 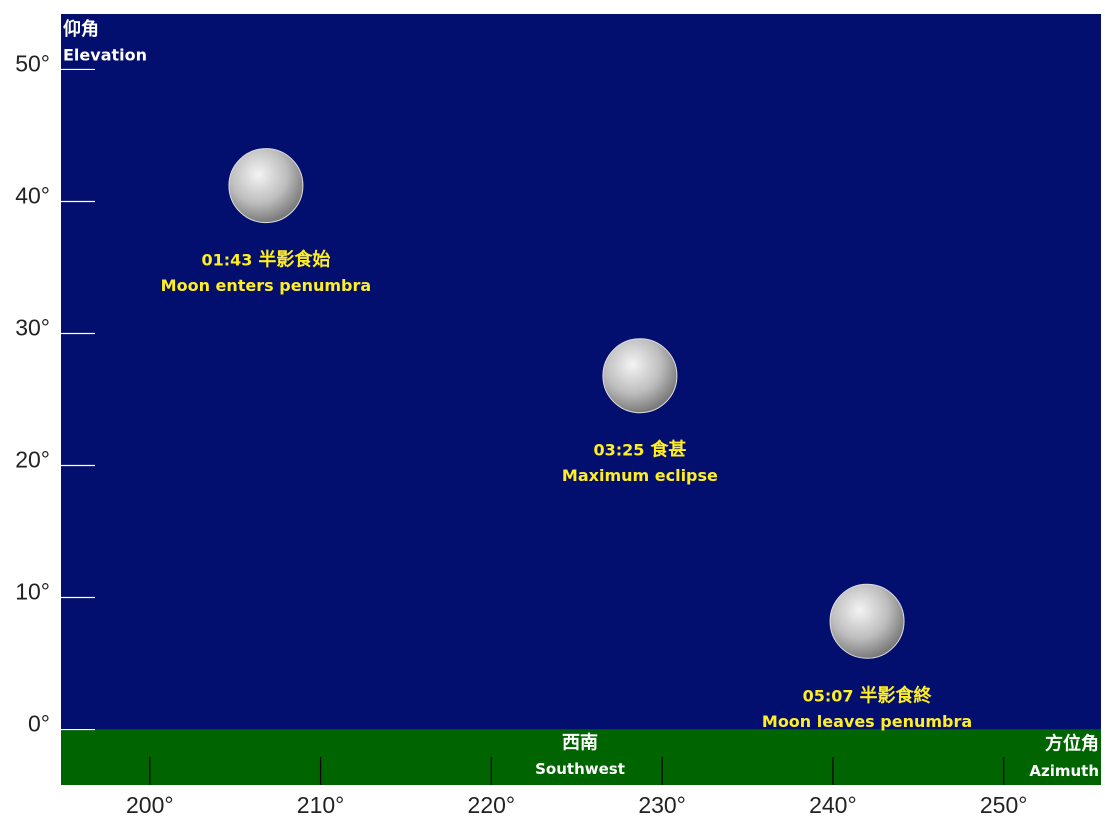 I want to click on annotation-title: 03:25 食甚, so click(x=639, y=450).